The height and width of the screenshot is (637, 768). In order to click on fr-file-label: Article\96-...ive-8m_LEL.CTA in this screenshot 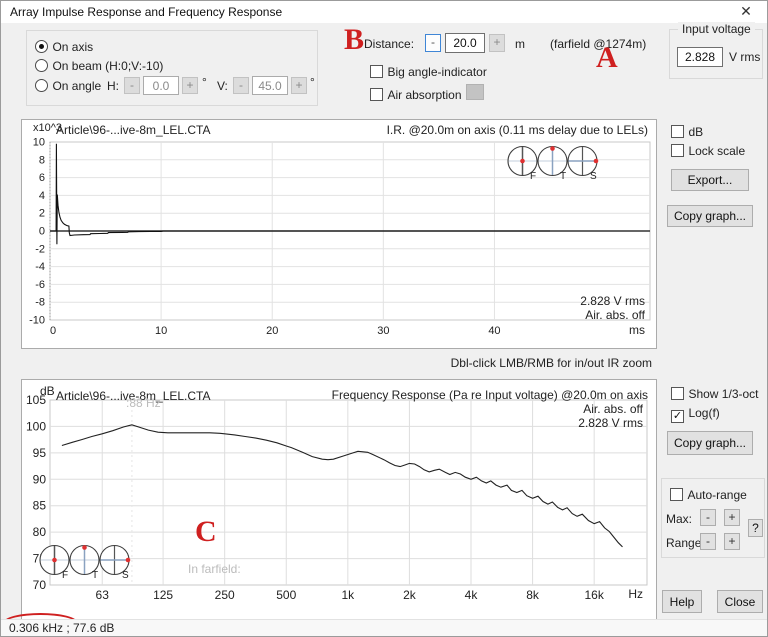, I will do `click(133, 396)`.